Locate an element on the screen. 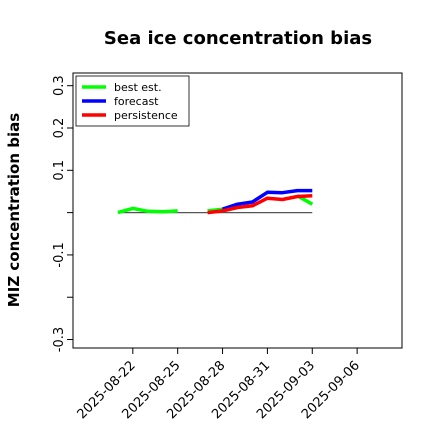 The width and height of the screenshot is (440, 440). chart-title: Sea ice concentration bias is located at coordinates (238, 38).